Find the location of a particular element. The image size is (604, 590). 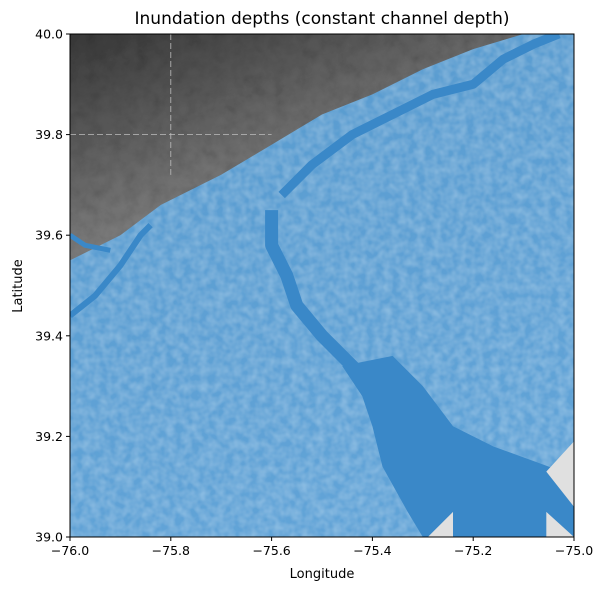

river-channel-upper is located at coordinates (419, 116).